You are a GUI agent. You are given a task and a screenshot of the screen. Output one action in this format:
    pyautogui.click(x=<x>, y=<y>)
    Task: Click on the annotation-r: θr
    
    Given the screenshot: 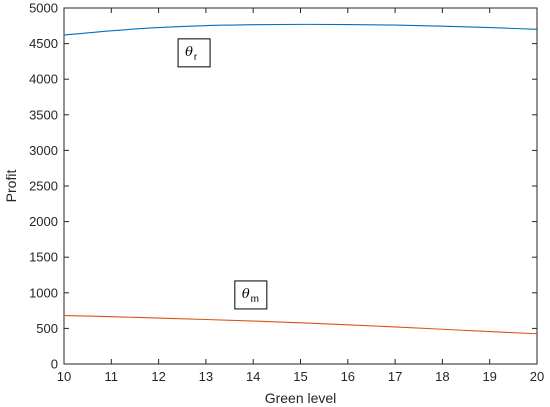 What is the action you would take?
    pyautogui.click(x=194, y=53)
    